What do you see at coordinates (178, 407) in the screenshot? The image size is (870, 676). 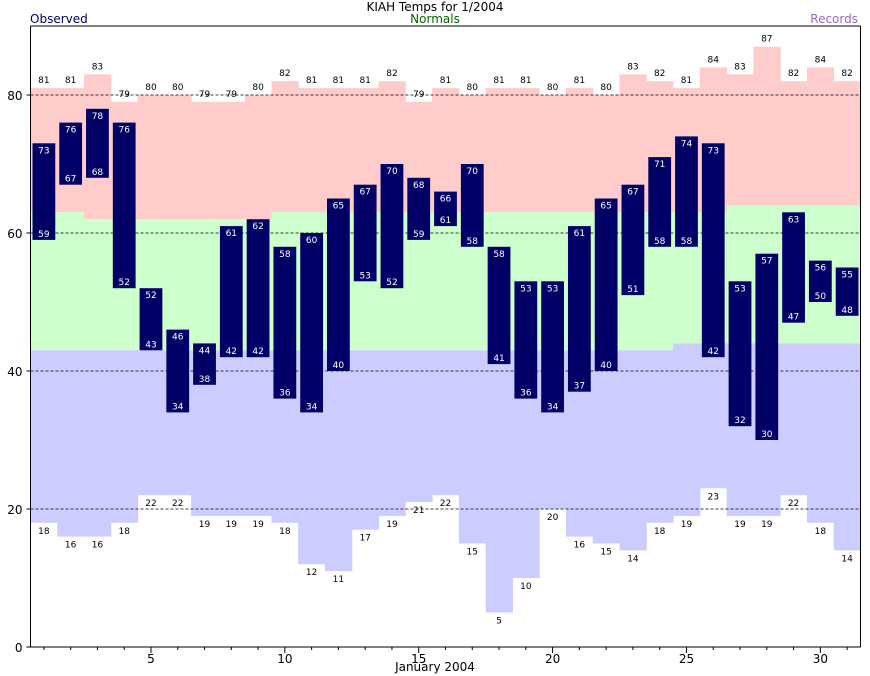 I see `observed-low-label: 34` at bounding box center [178, 407].